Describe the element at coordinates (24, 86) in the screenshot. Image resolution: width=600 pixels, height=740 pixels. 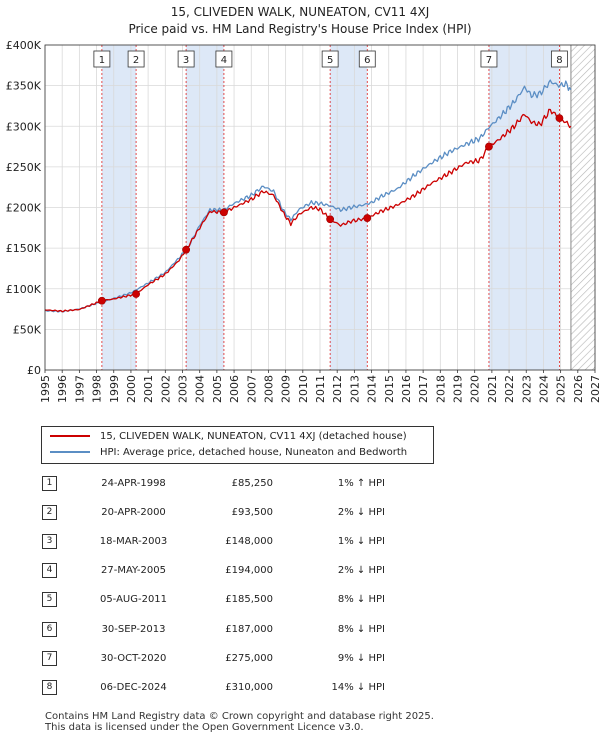
I see `y-tick-label: £350K` at that location.